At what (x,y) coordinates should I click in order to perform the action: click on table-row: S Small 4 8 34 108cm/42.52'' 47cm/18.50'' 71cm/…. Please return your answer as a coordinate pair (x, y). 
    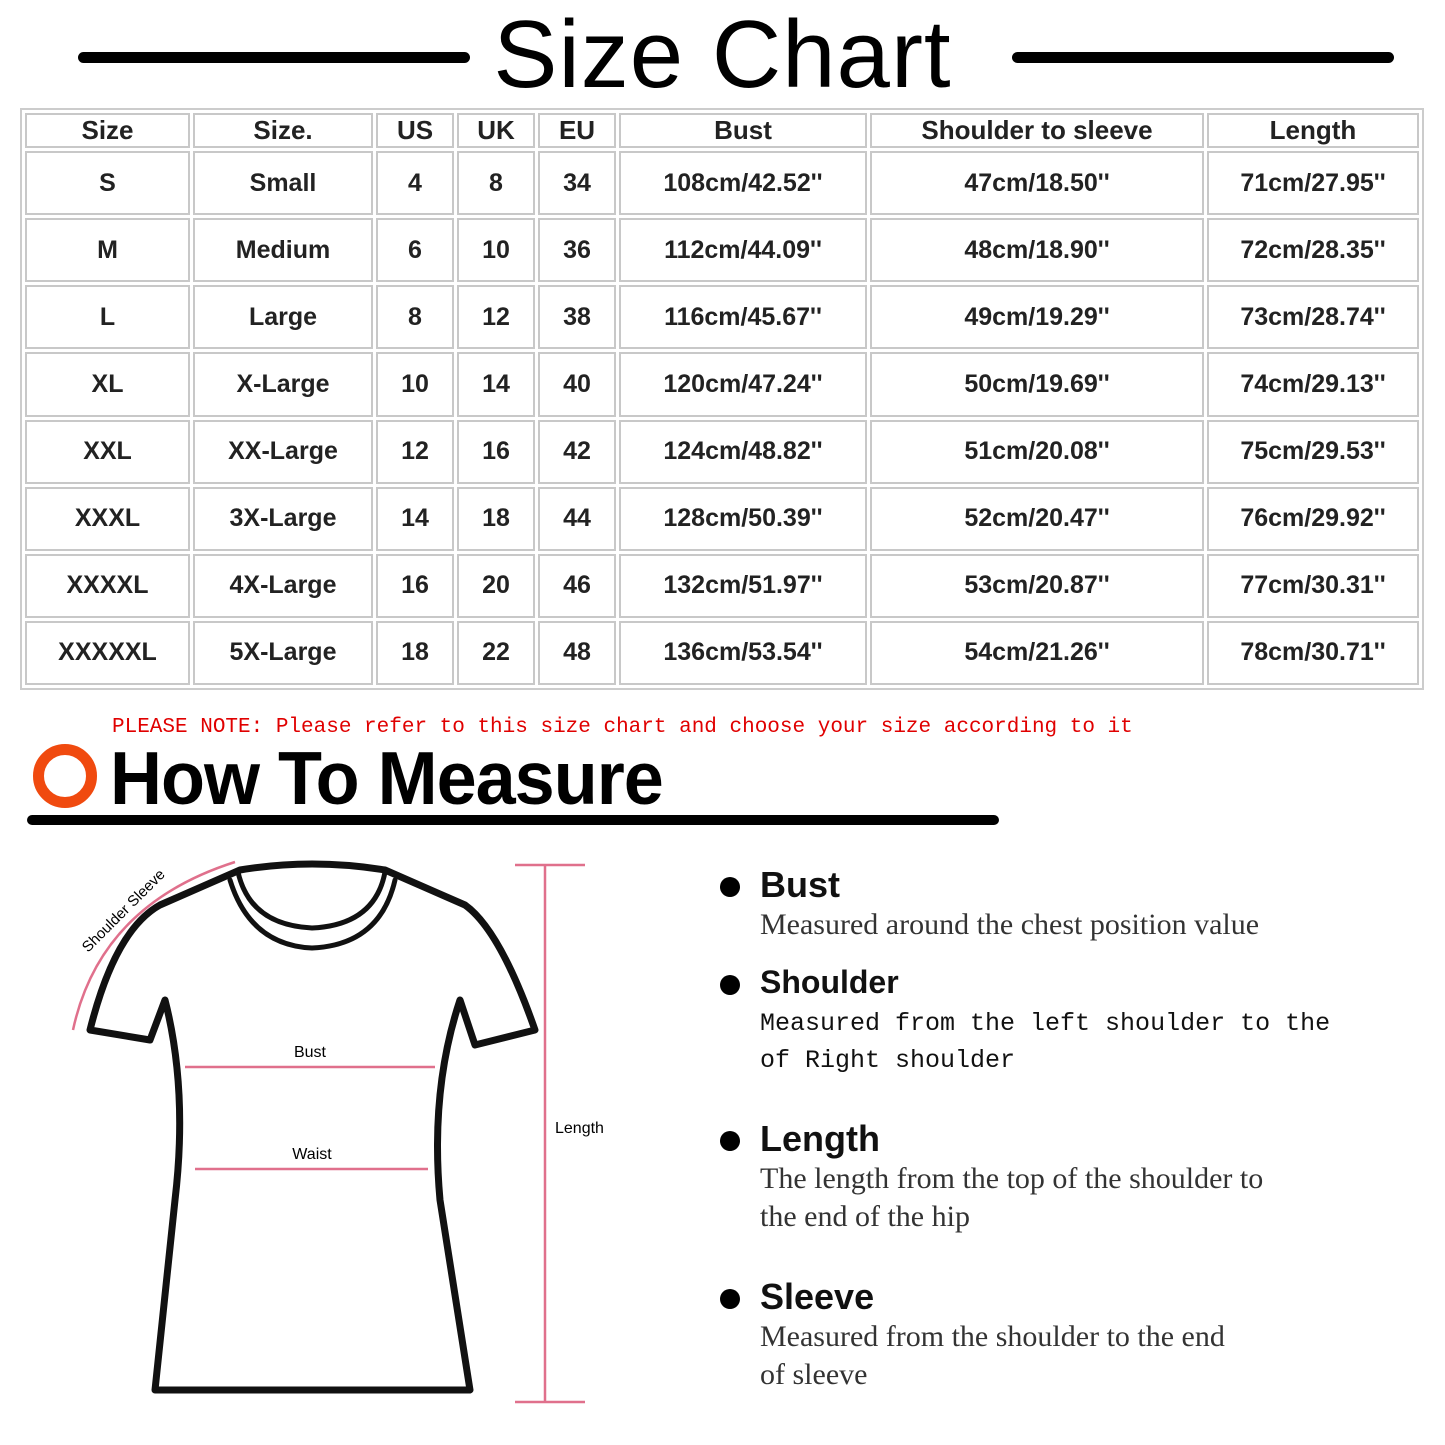
    Looking at the image, I should click on (722, 183).